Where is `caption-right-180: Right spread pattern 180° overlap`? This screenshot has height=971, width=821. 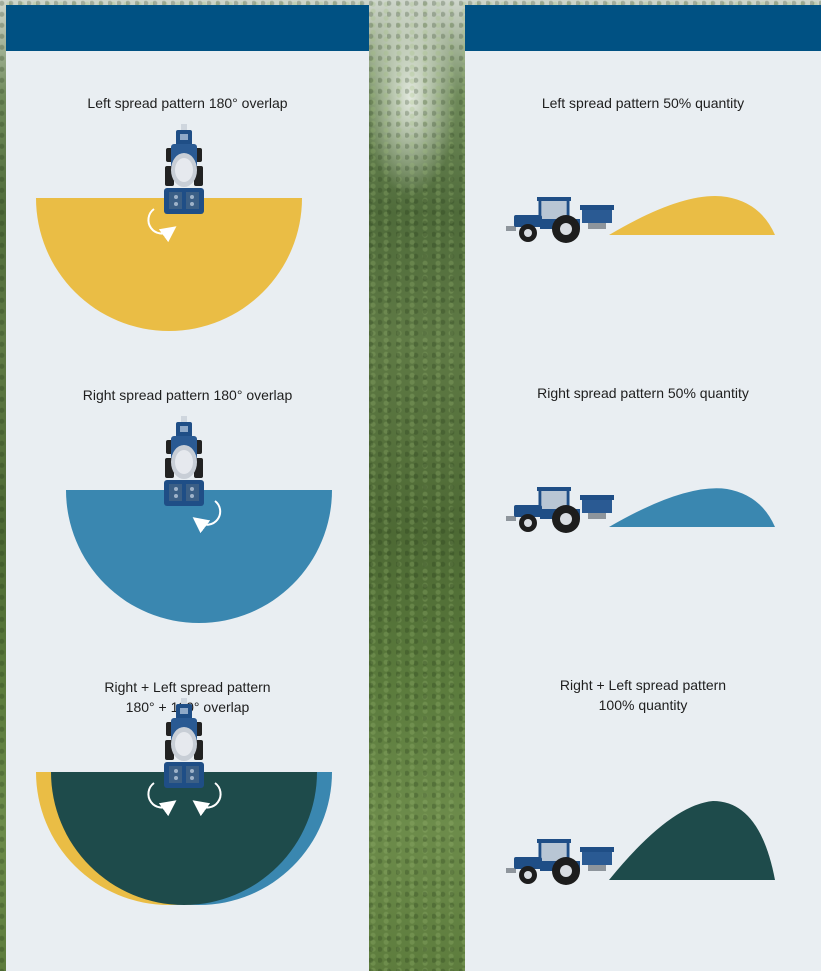
caption-right-180: Right spread pattern 180° overlap is located at coordinates (187, 395).